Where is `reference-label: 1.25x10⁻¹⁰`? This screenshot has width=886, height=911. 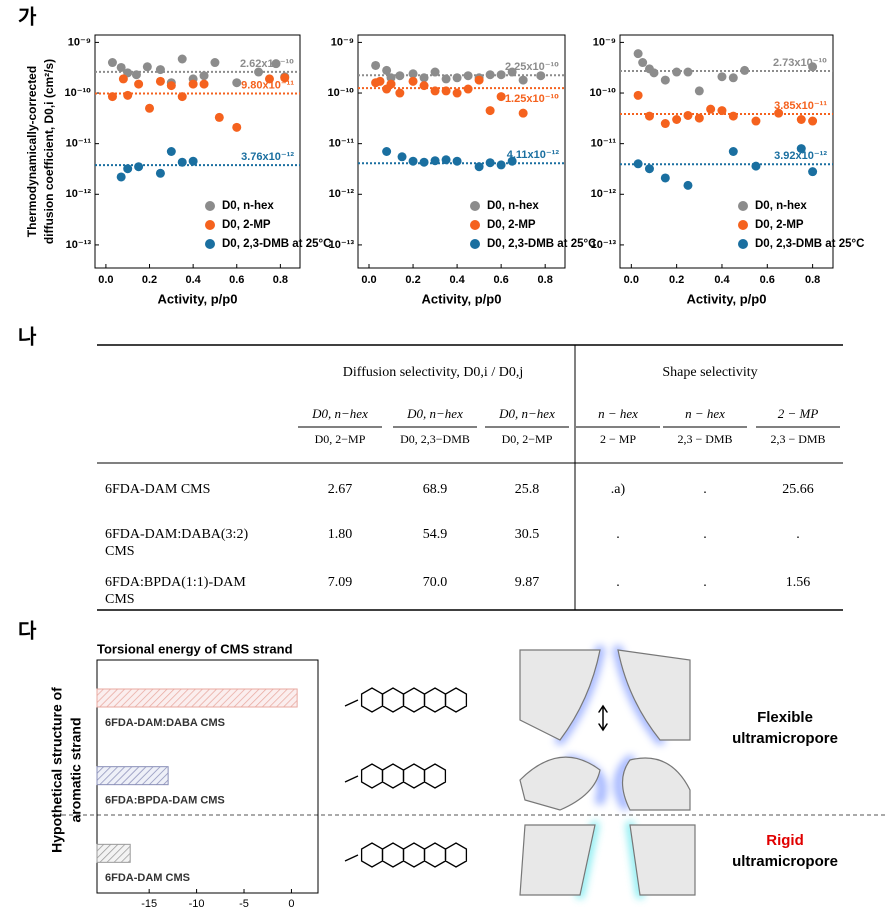
reference-label: 1.25x10⁻¹⁰ is located at coordinates (532, 99).